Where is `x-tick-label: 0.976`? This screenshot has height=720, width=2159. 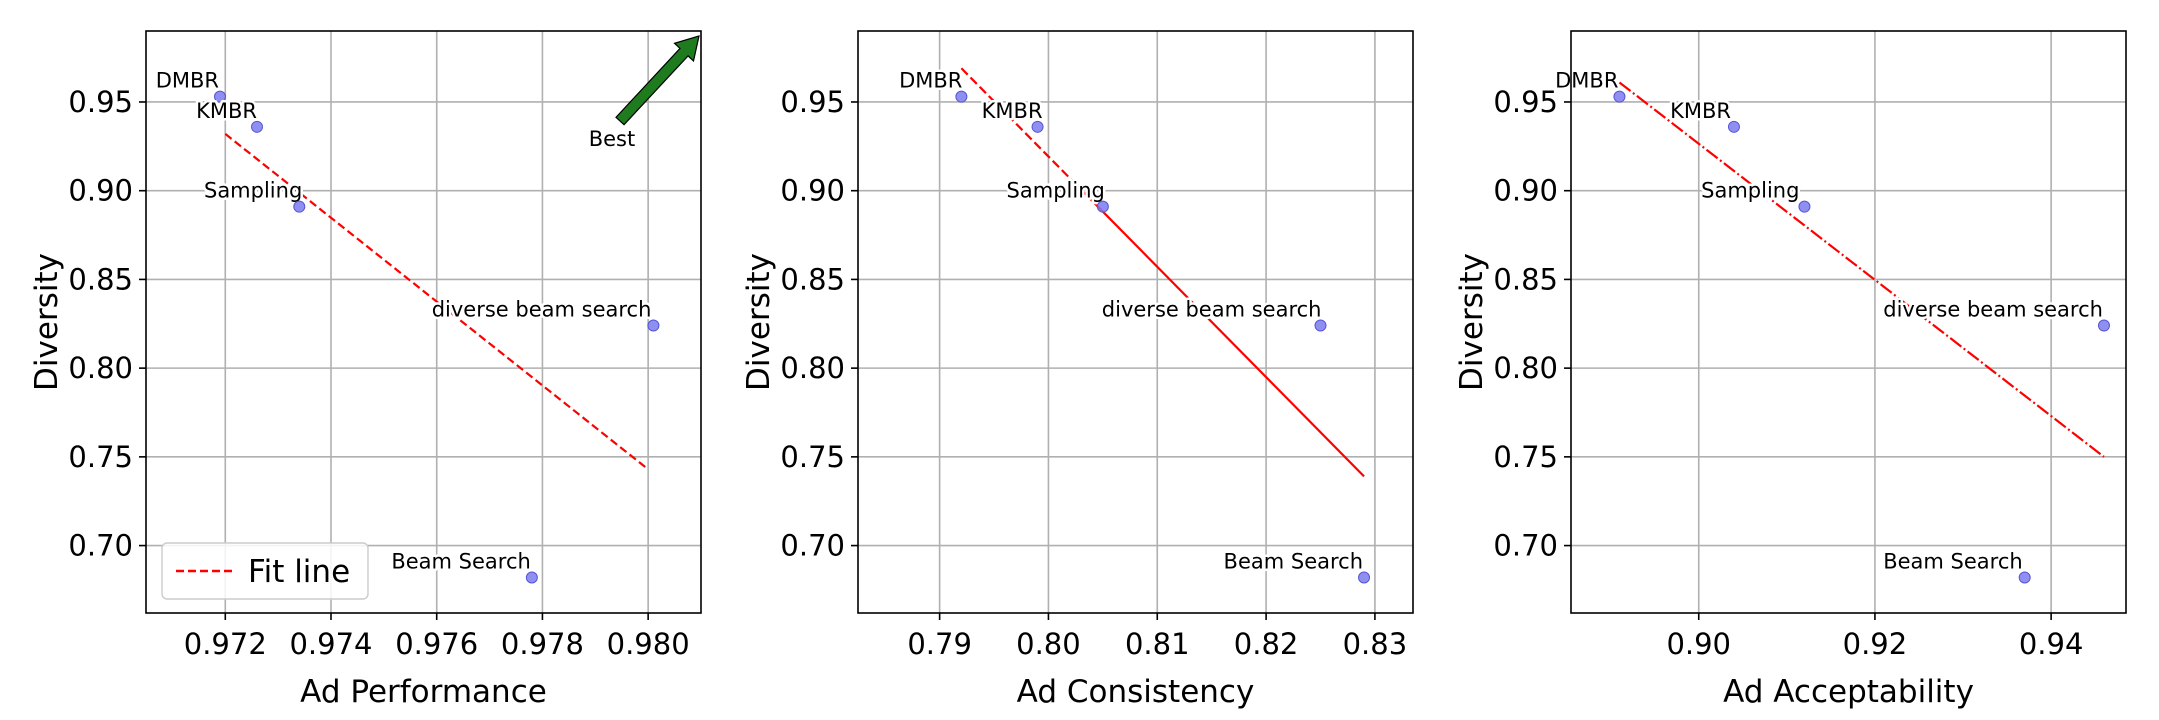
x-tick-label: 0.976 is located at coordinates (436, 644).